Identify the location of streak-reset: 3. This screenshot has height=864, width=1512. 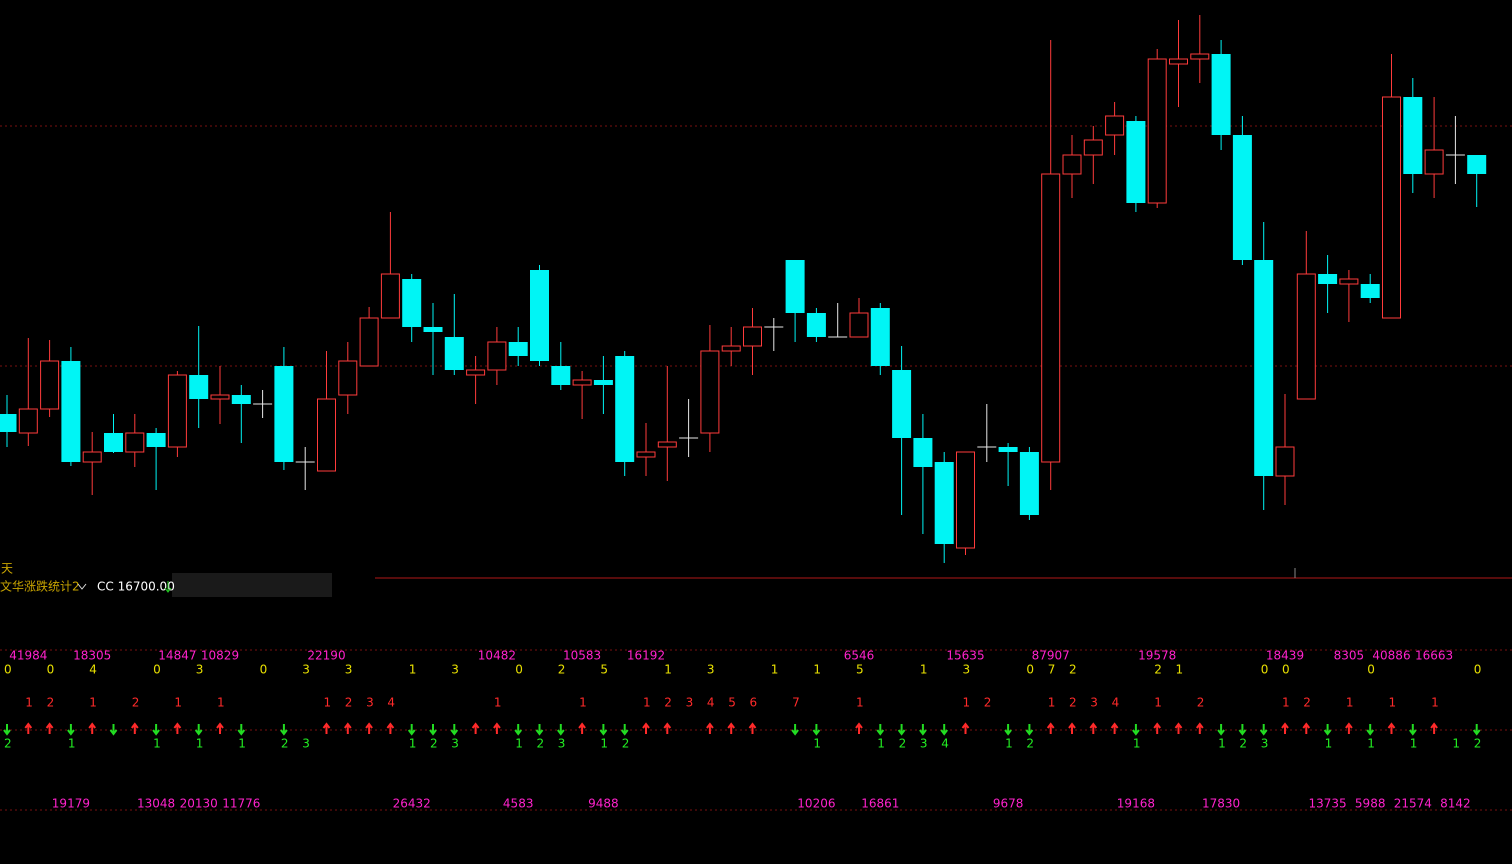
(349, 670).